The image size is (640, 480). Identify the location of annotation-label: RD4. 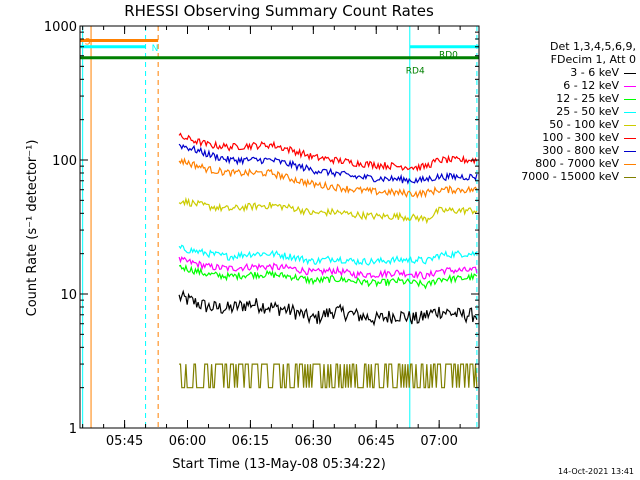
(415, 72).